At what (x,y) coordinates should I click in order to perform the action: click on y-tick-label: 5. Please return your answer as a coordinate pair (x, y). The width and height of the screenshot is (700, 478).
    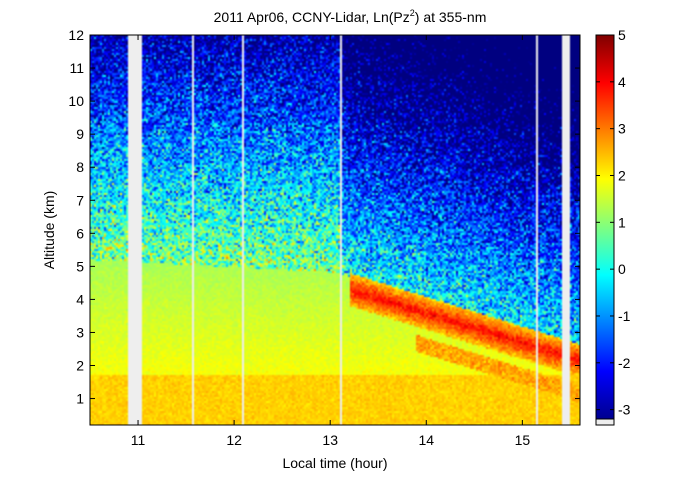
    Looking at the image, I should click on (80, 266).